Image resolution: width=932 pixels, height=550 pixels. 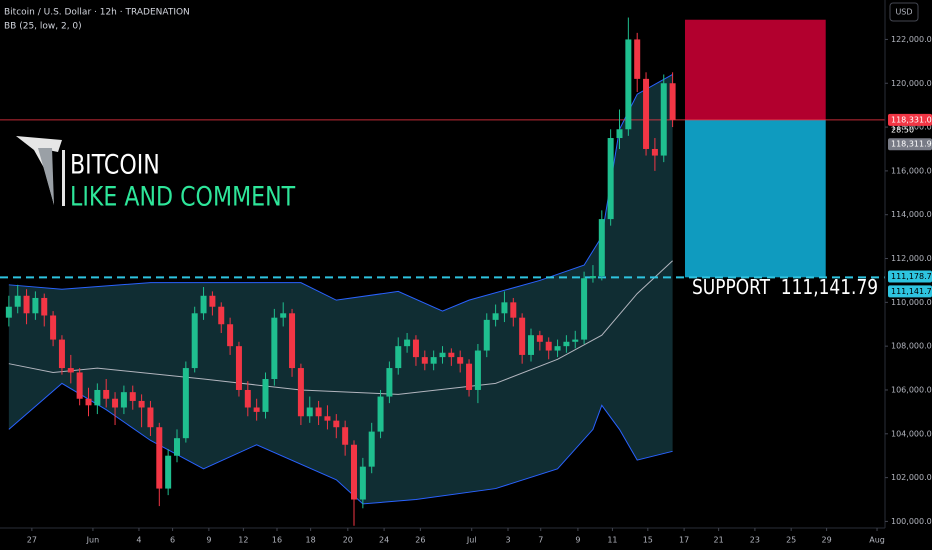 What do you see at coordinates (911, 170) in the screenshot?
I see `y-tick-label: 116,000.00` at bounding box center [911, 170].